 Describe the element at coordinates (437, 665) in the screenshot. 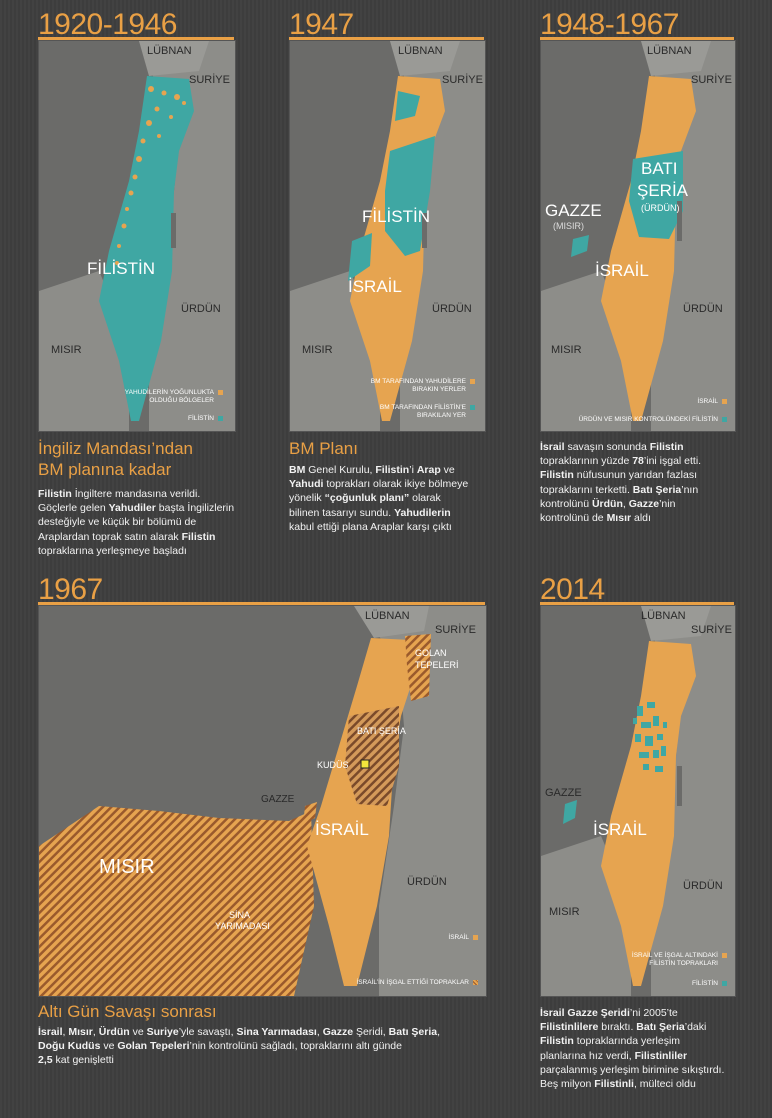

I see `panel4-label-golan2: TEPELERİ` at that location.